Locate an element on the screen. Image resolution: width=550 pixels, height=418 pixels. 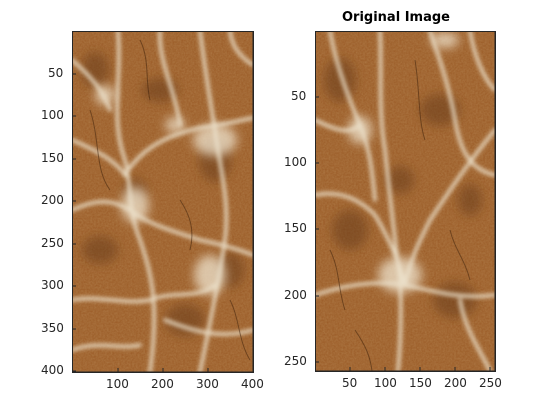
right-ytick-label: 50 is located at coordinates (299, 96).